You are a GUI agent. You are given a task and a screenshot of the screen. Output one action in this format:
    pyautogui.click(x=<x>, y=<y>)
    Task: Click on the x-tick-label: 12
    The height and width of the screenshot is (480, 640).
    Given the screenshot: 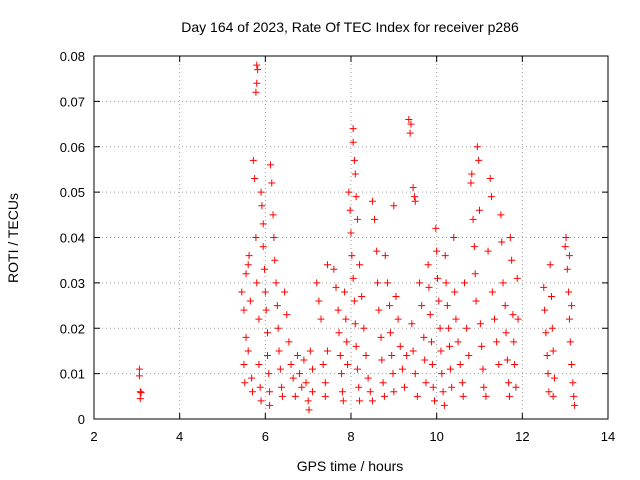 What is the action you would take?
    pyautogui.click(x=522, y=436)
    